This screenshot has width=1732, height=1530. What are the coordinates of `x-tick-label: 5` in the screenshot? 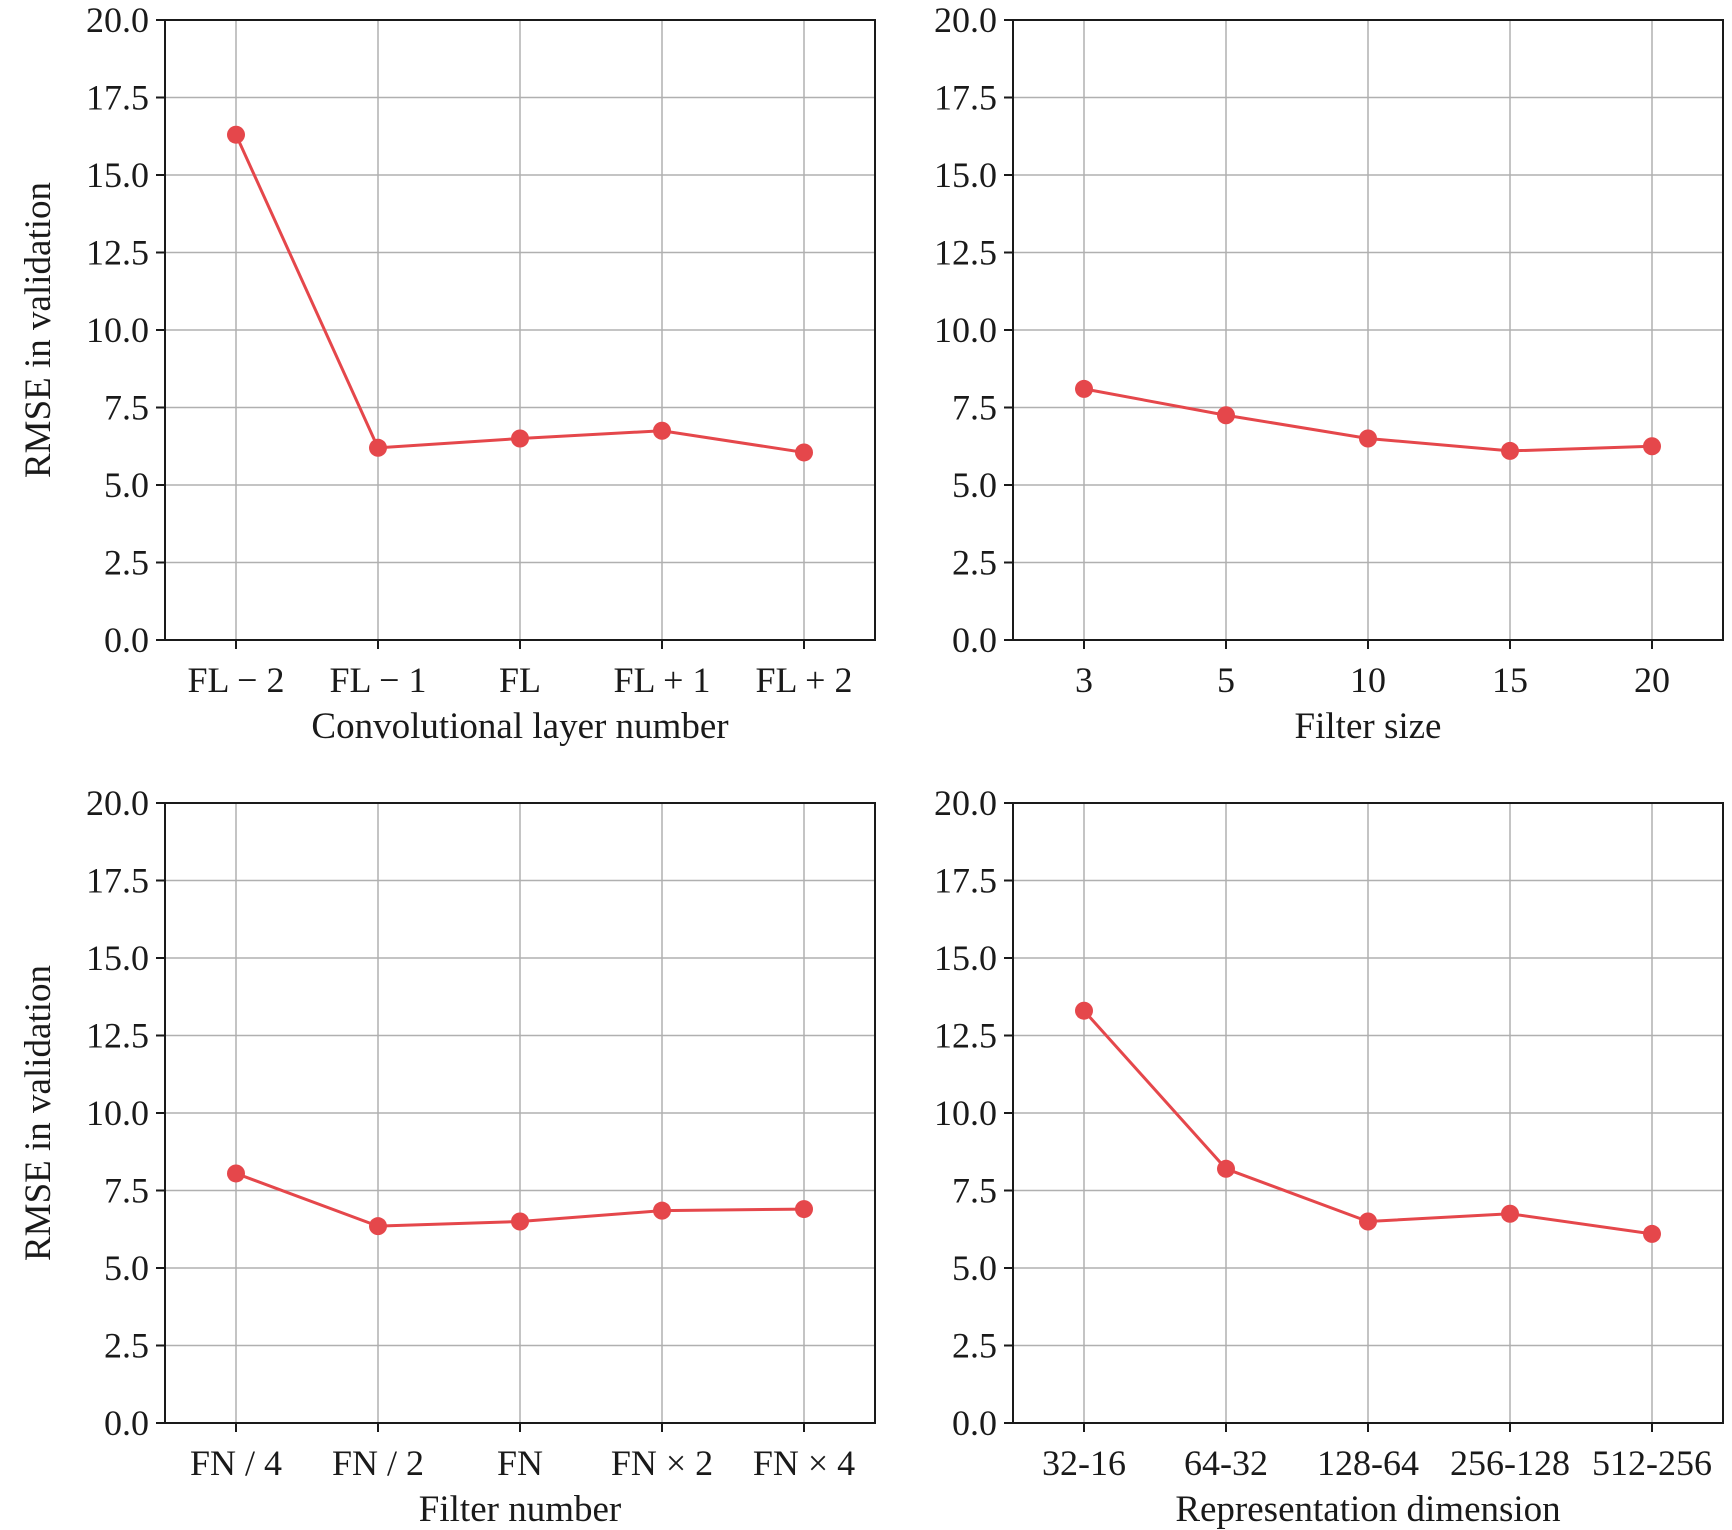 It's located at (1226, 680).